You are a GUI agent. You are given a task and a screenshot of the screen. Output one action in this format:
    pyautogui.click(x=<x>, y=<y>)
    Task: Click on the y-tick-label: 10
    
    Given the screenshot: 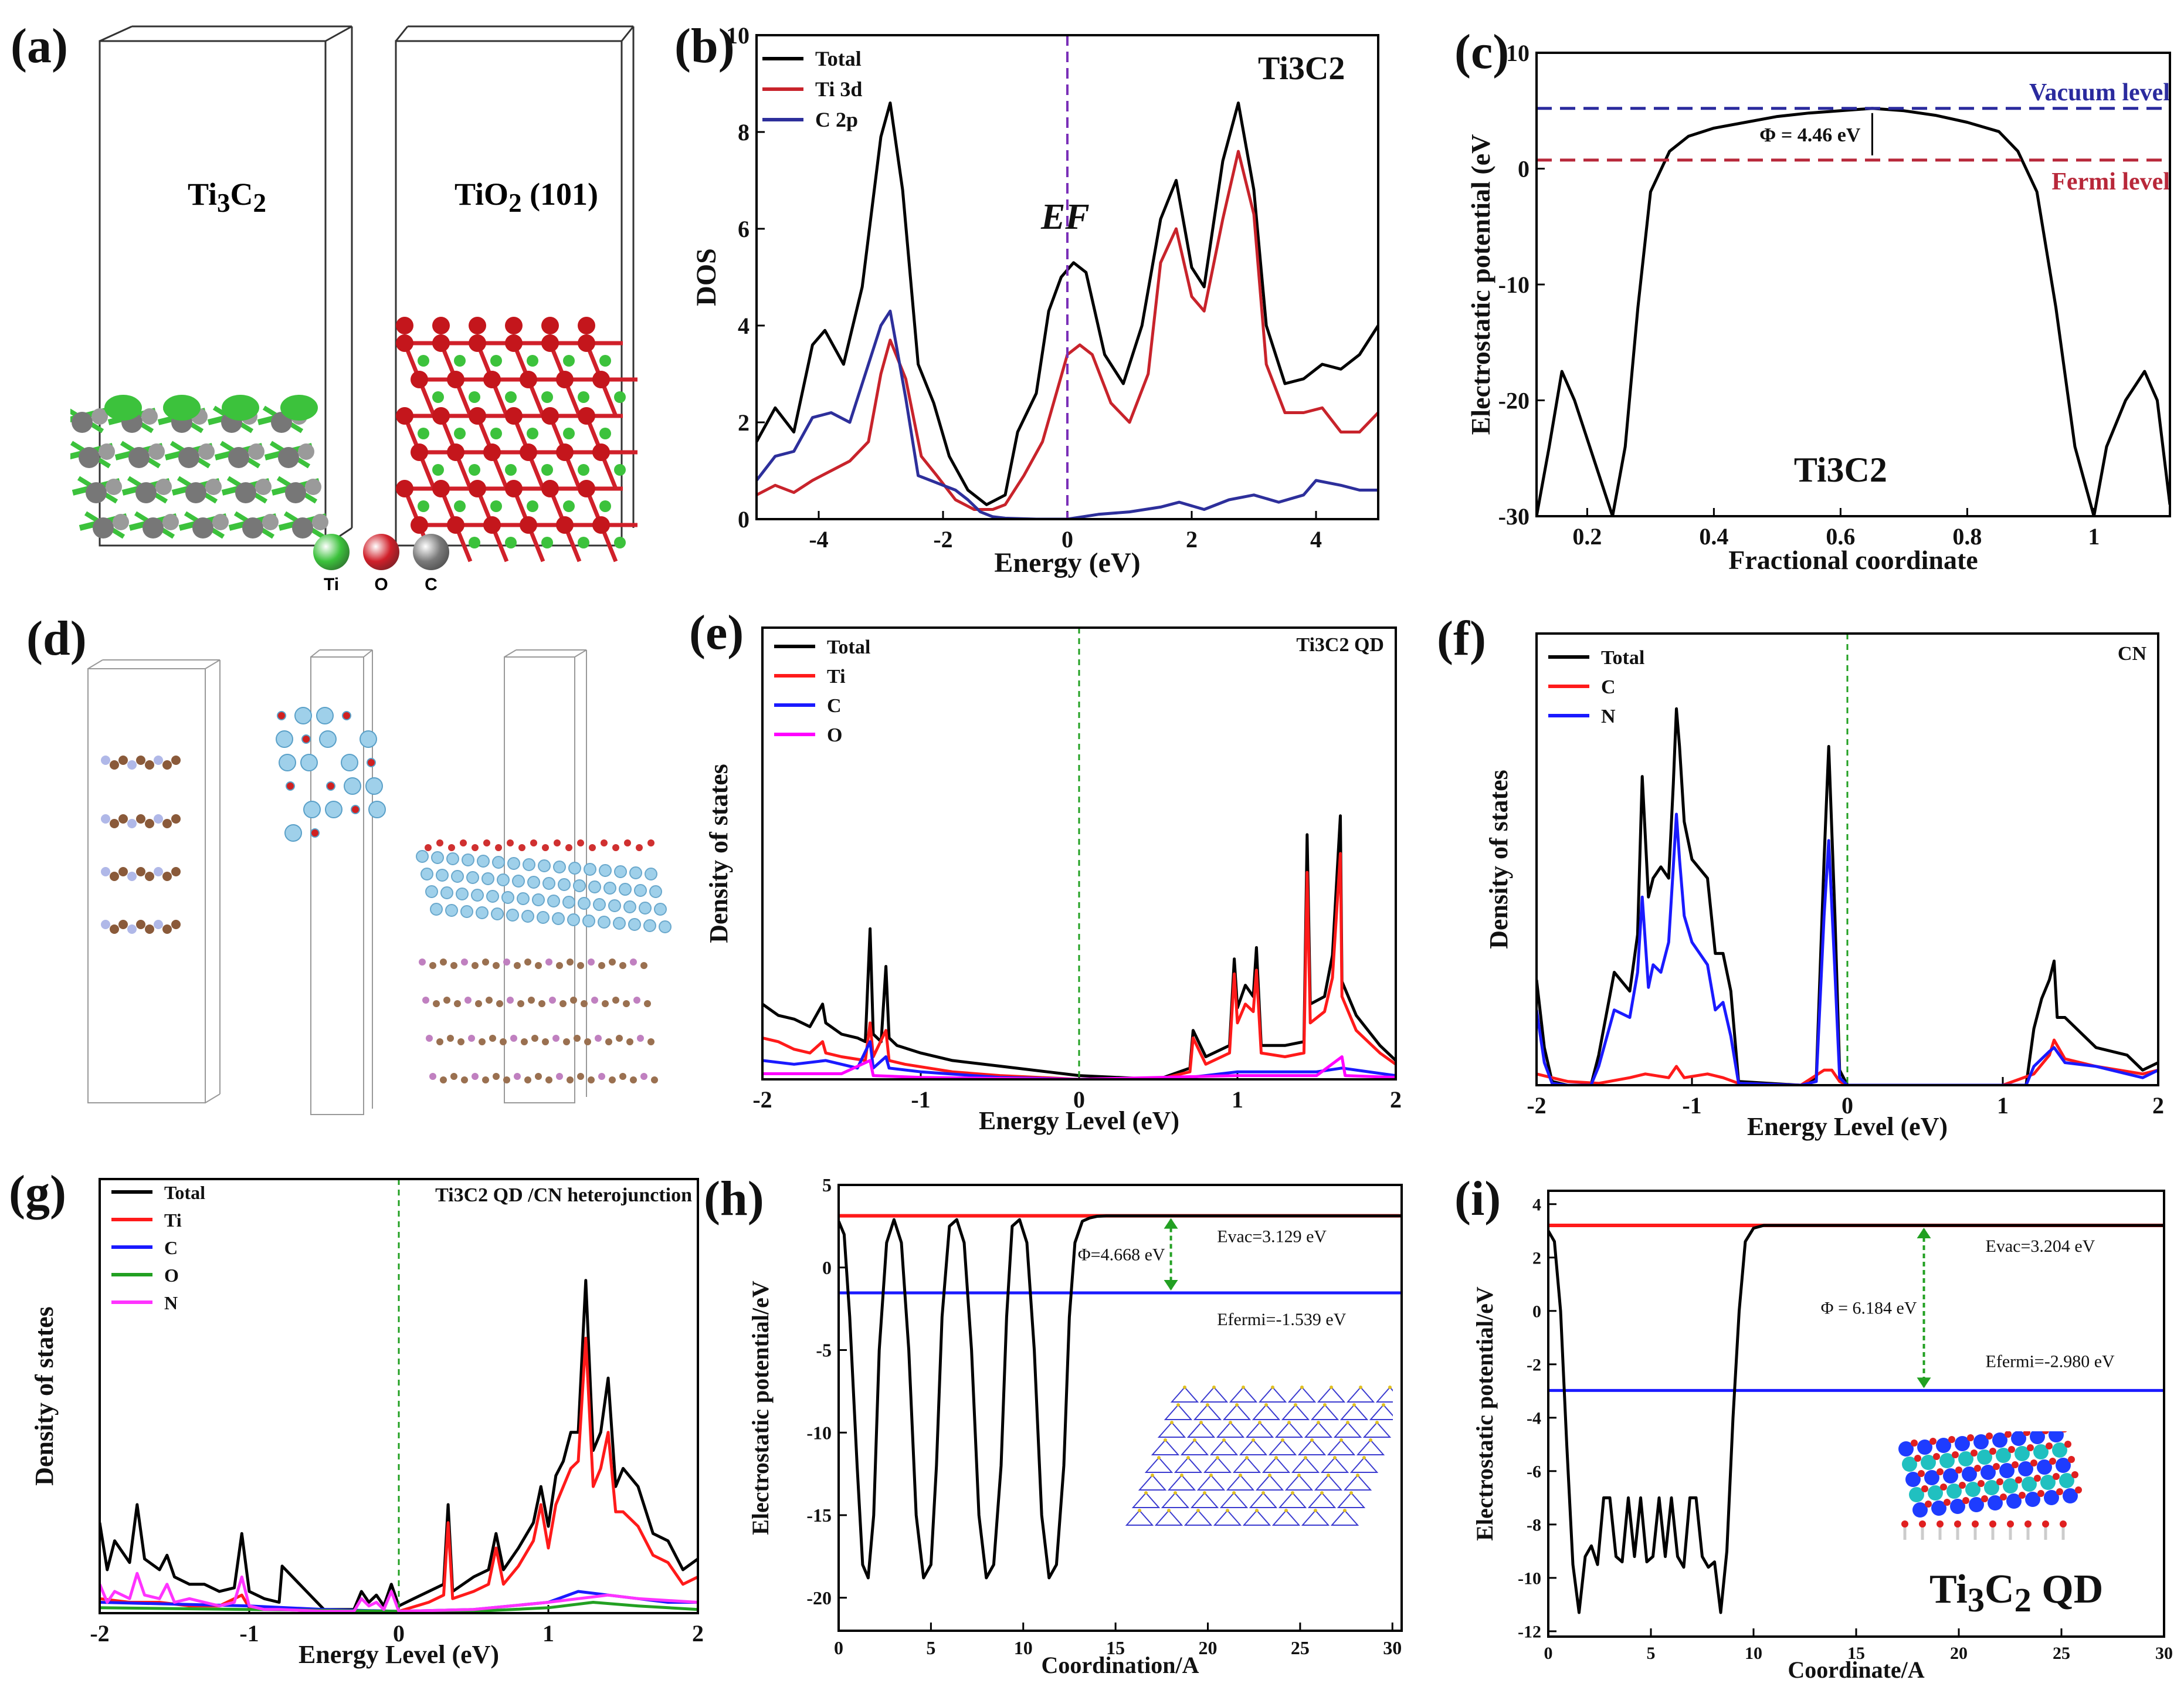 What is the action you would take?
    pyautogui.click(x=1518, y=53)
    